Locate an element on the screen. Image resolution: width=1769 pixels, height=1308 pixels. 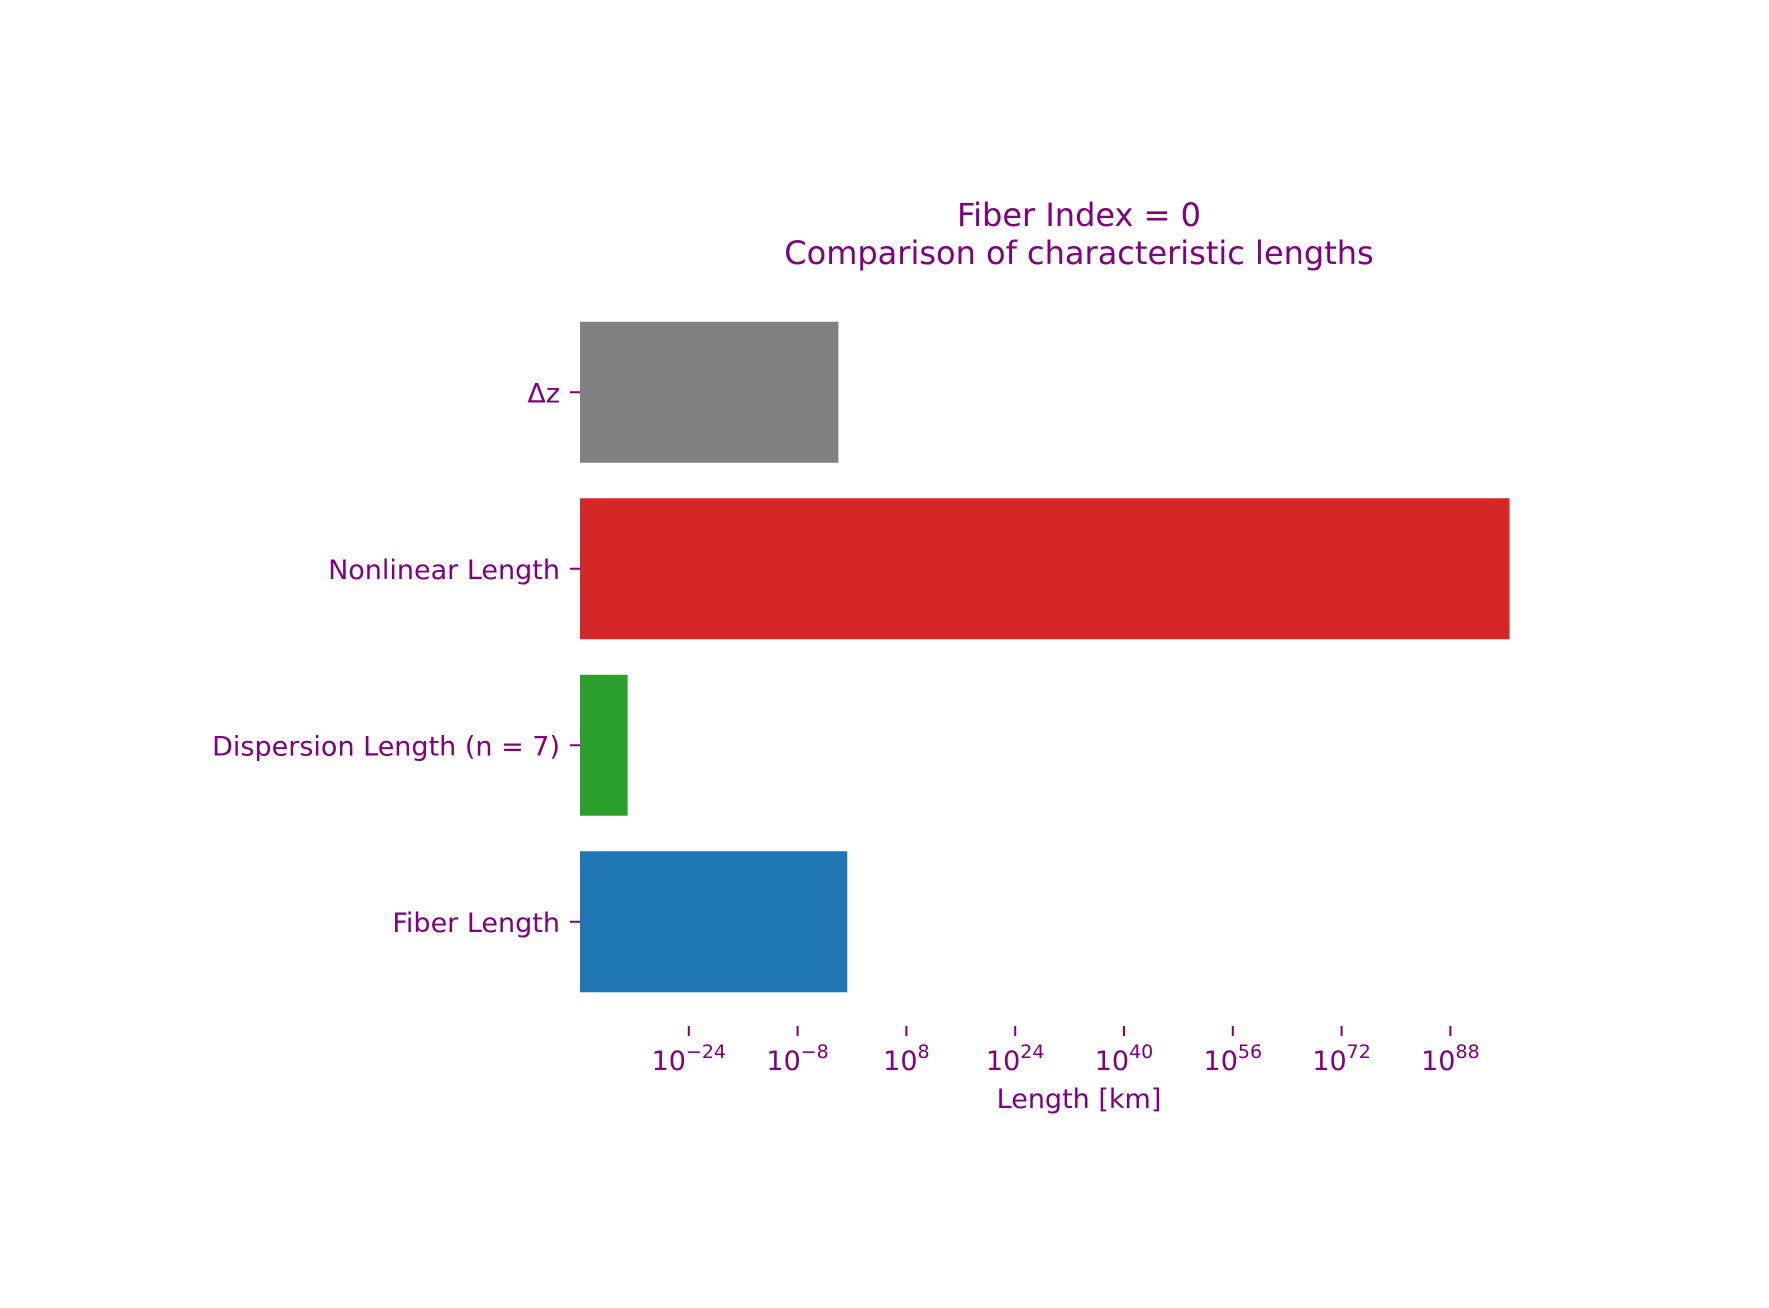
y-tick-label: Fiber Length is located at coordinates (476, 923).